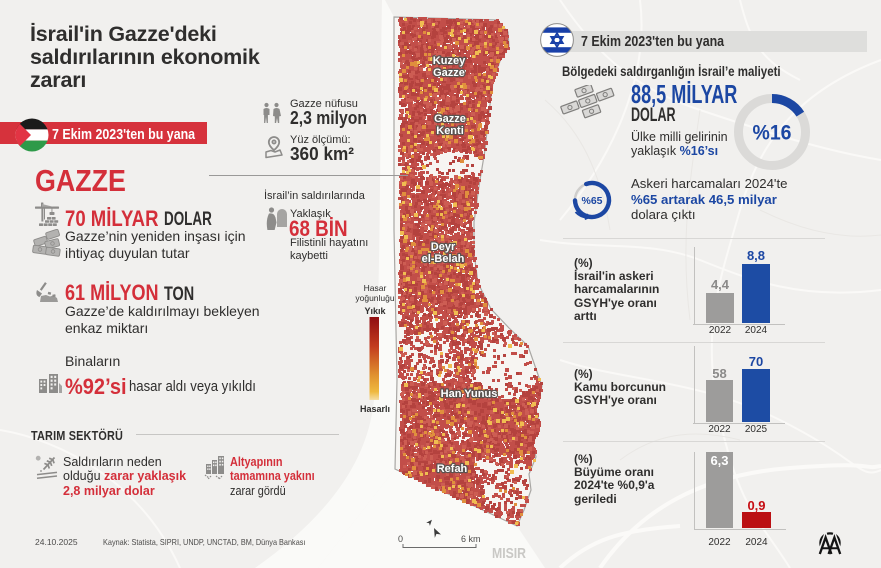 This screenshot has width=881, height=568. Describe the element at coordinates (449, 61) in the screenshot. I see `svg-text: Kuzey` at that location.